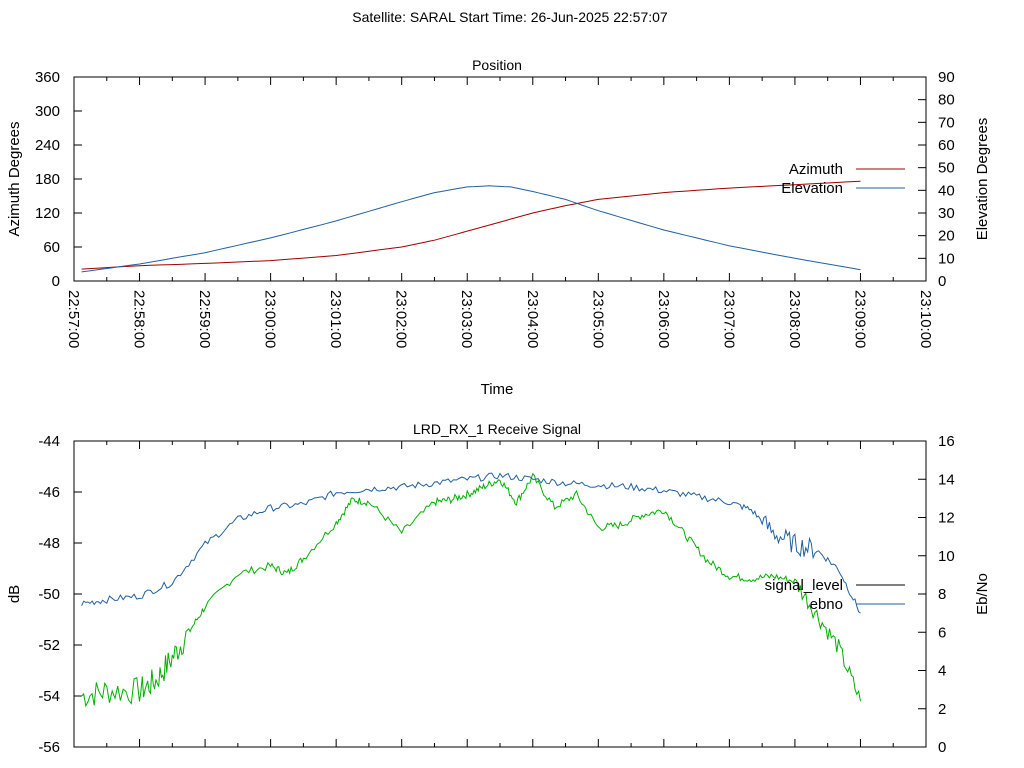 Image resolution: width=1024 pixels, height=768 pixels. I want to click on position-xtick-label: 23:04:00, so click(532, 319).